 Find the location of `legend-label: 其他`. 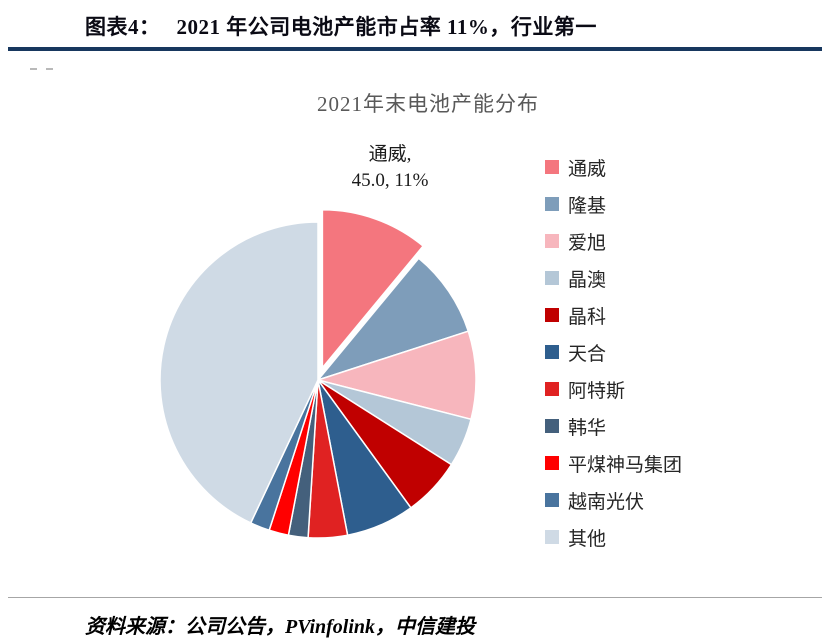

legend-label: 其他 is located at coordinates (587, 539).